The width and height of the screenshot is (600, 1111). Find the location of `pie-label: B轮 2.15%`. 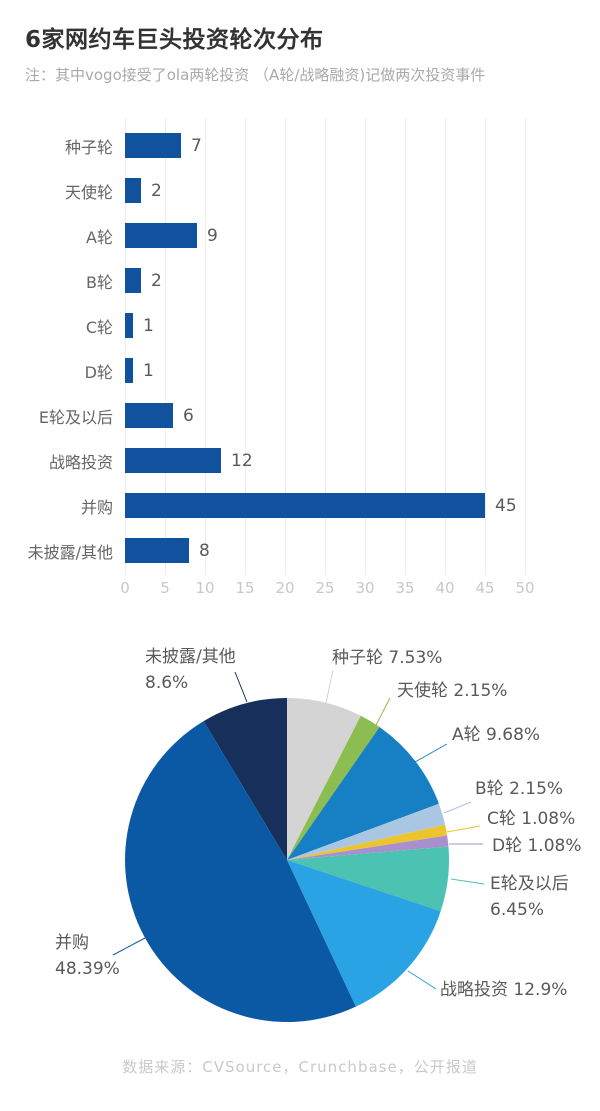

pie-label: B轮 2.15% is located at coordinates (519, 789).